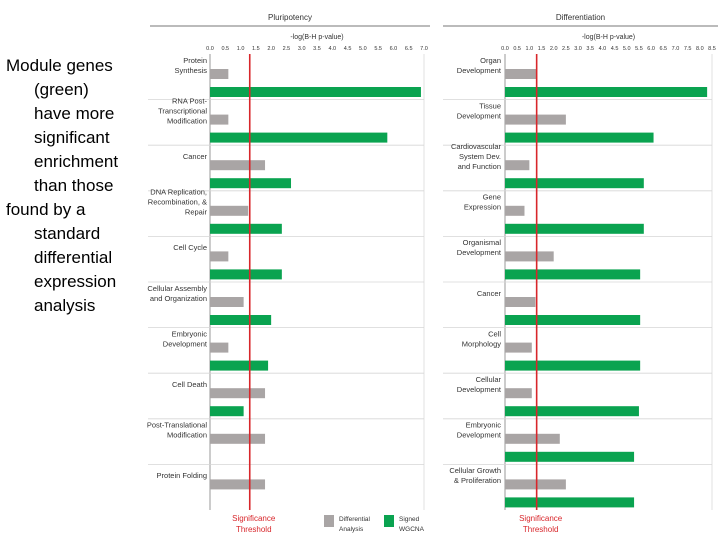 The height and width of the screenshot is (540, 720). Describe the element at coordinates (178, 192) in the screenshot. I see `category-label: DNA Replication,` at that location.